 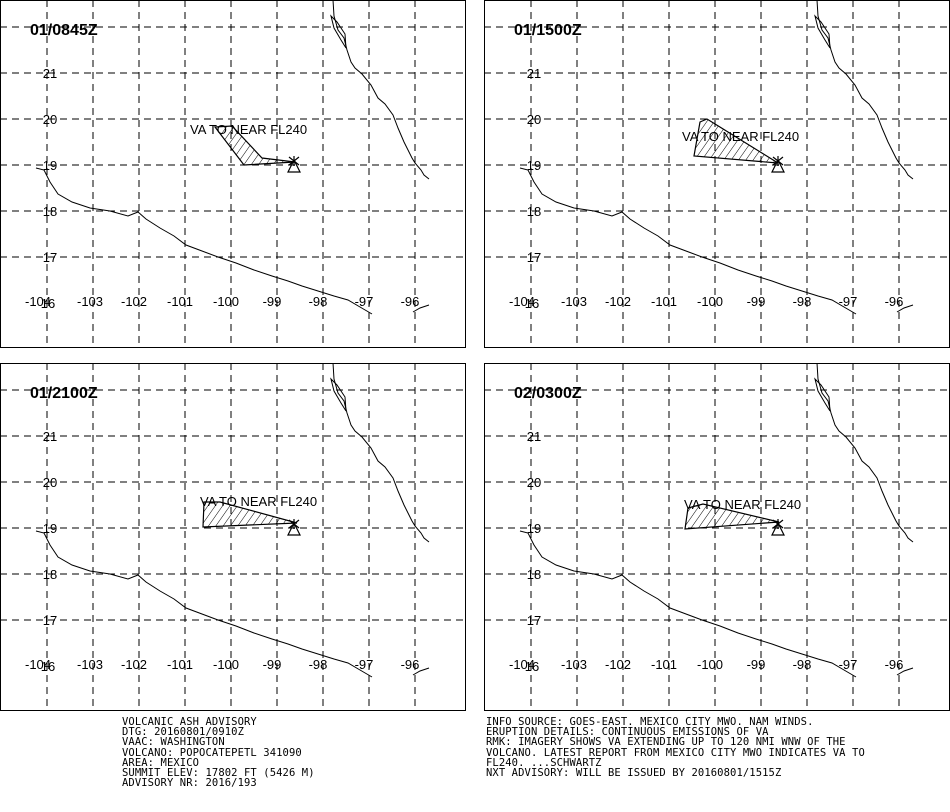 I want to click on advisory-line: VAAC: WASHINGTON, so click(x=173, y=742).